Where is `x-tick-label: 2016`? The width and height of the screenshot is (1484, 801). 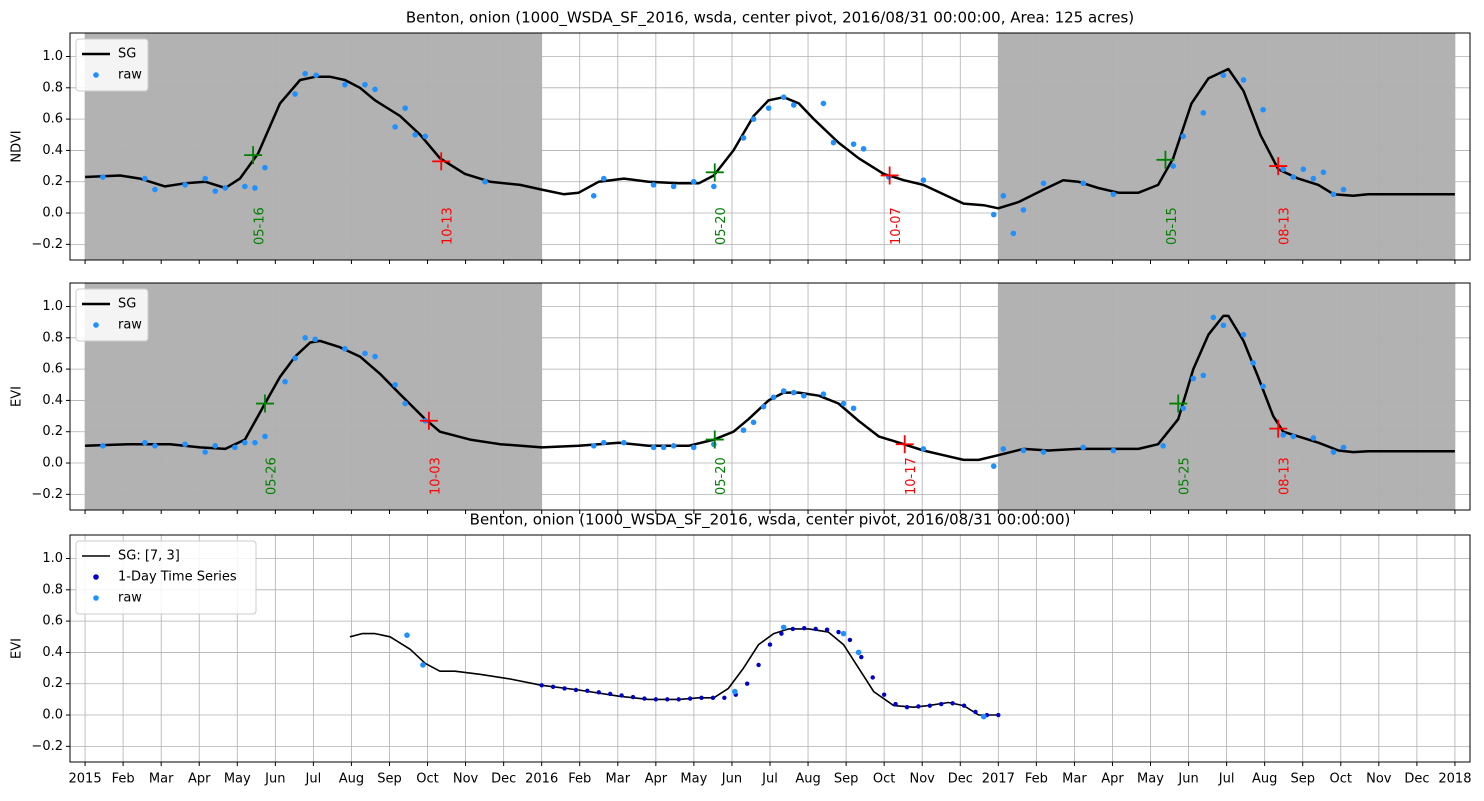 x-tick-label: 2016 is located at coordinates (541, 779).